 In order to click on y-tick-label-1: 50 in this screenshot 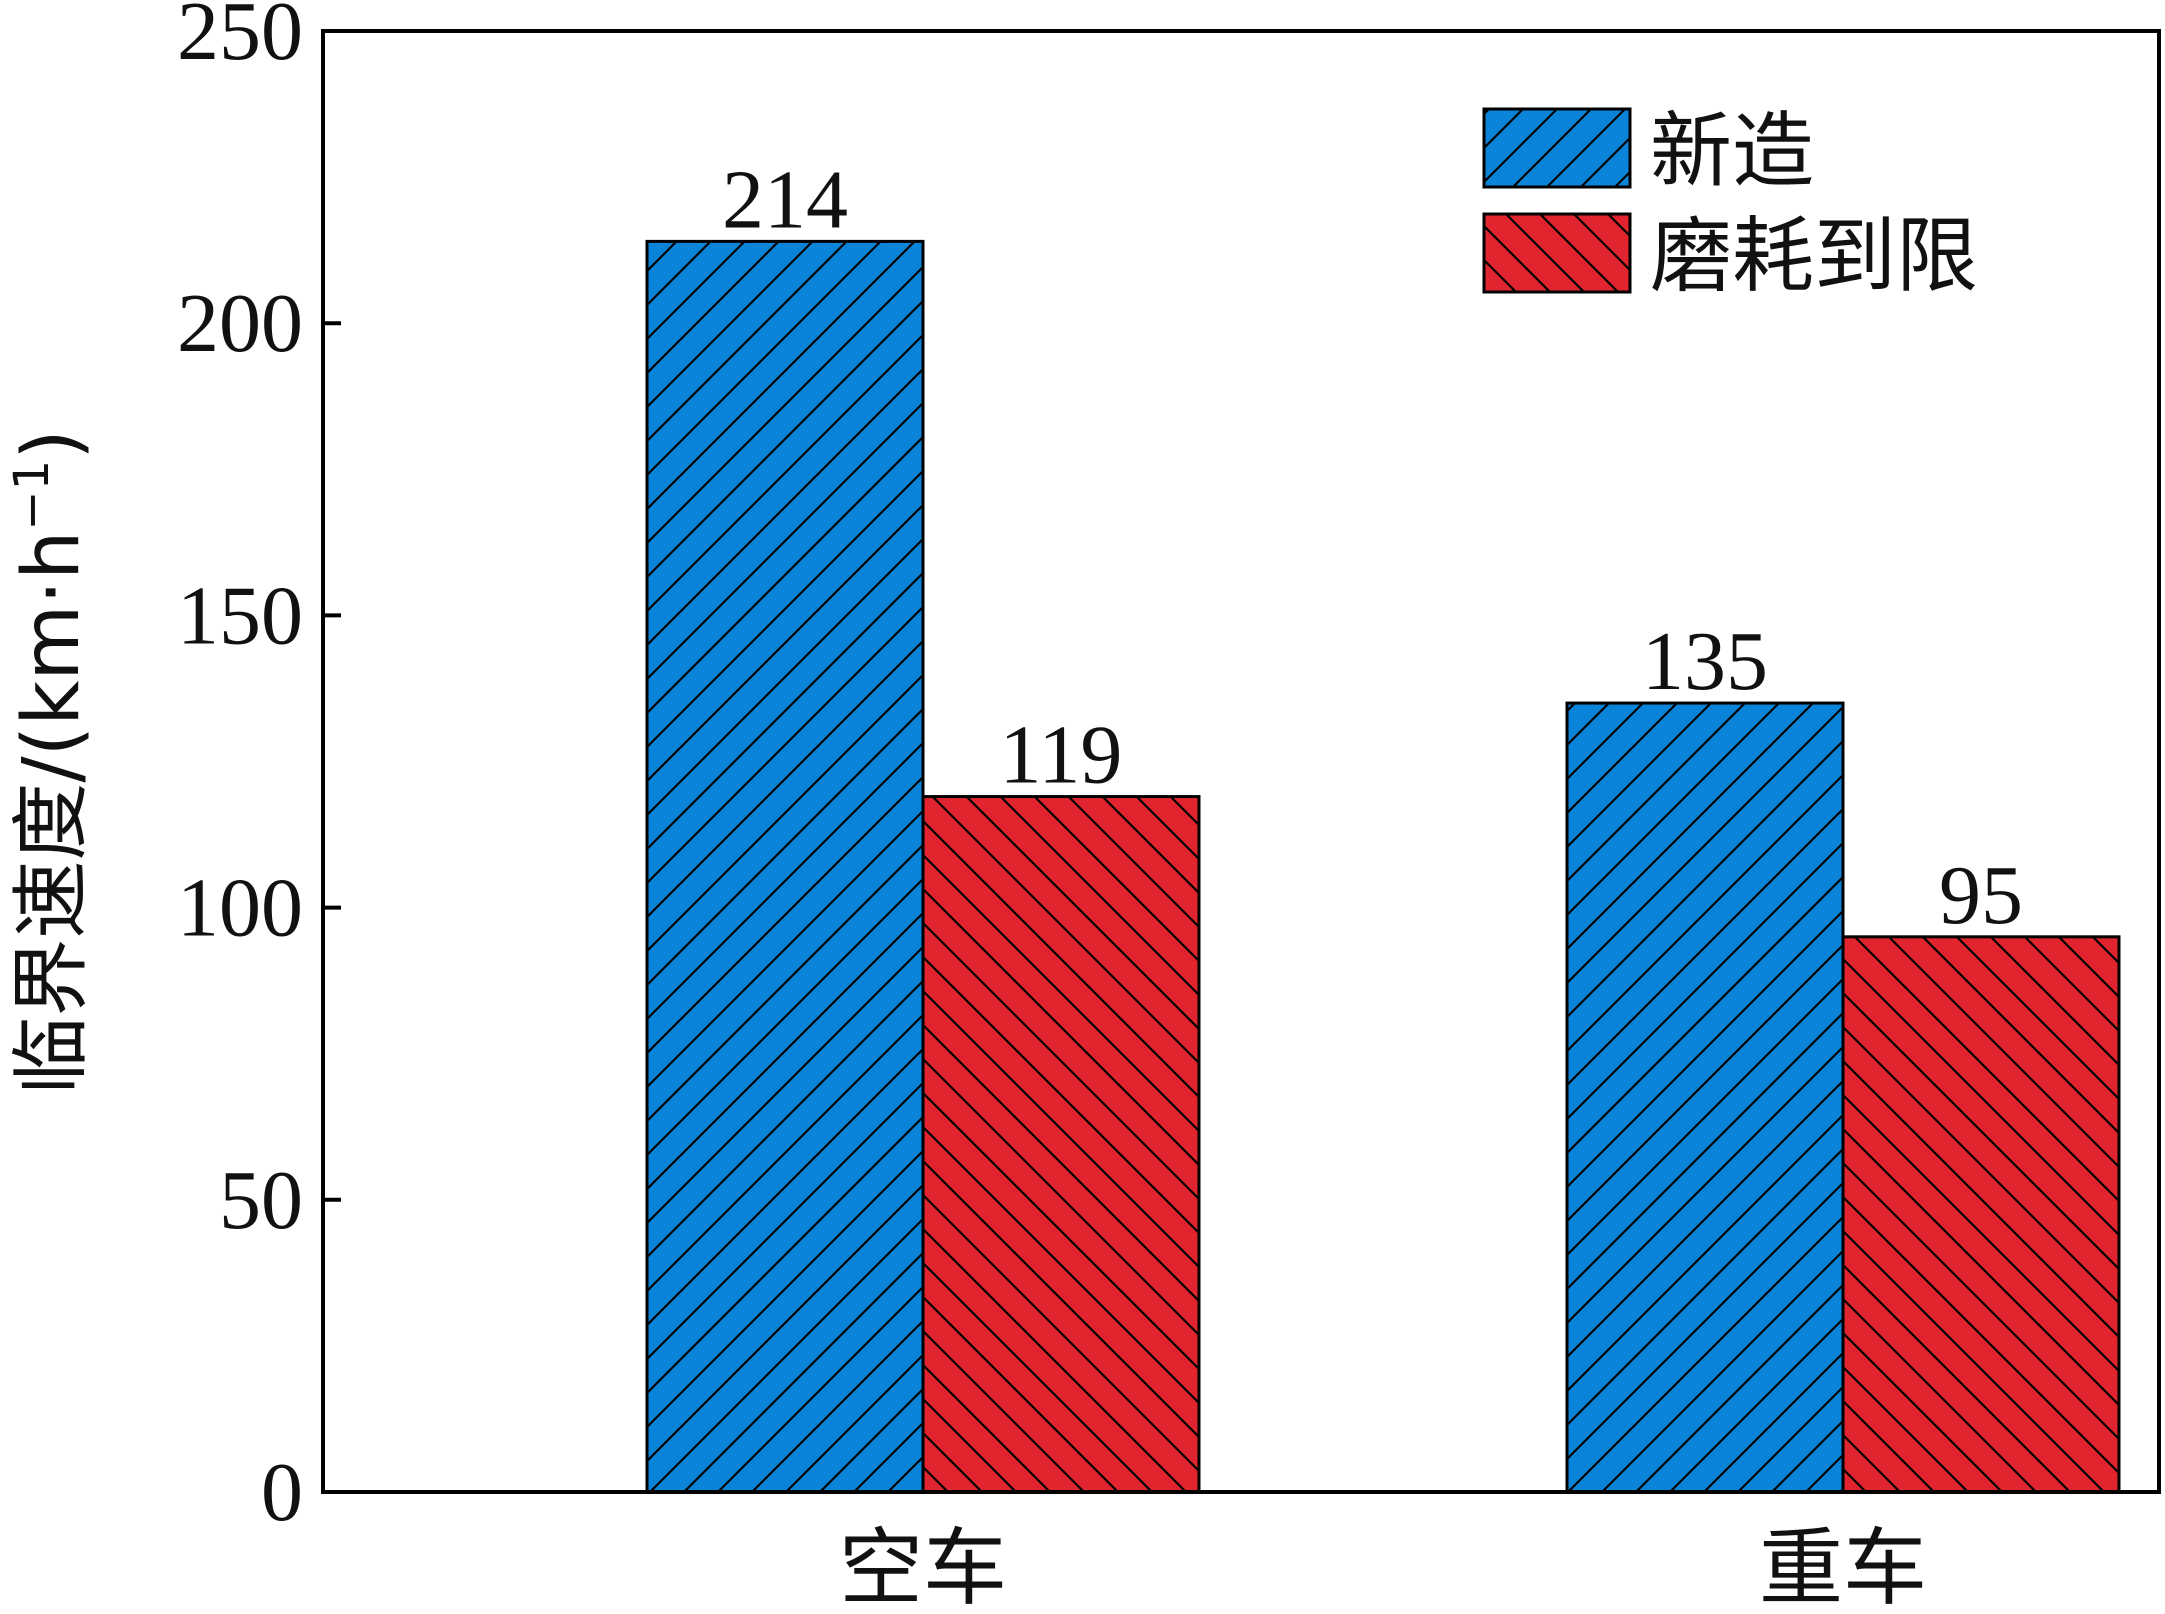, I will do `click(261, 1200)`.